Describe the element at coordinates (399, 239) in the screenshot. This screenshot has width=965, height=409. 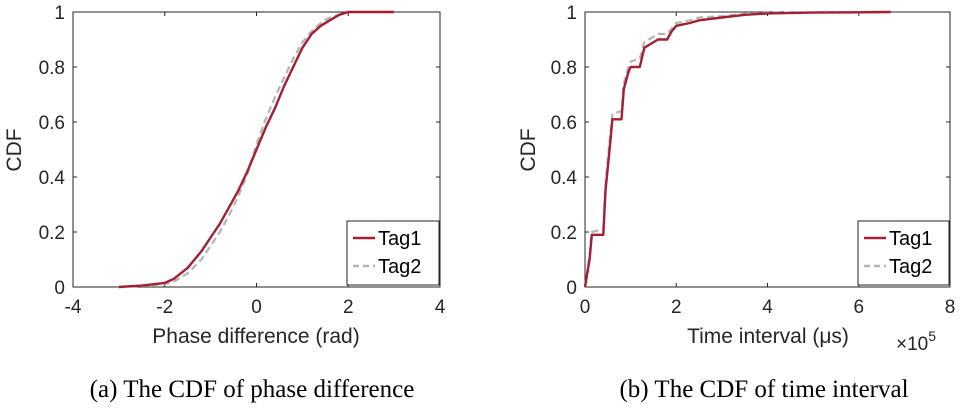
I see `chart-a-legend-tag1-label: Tag1` at that location.